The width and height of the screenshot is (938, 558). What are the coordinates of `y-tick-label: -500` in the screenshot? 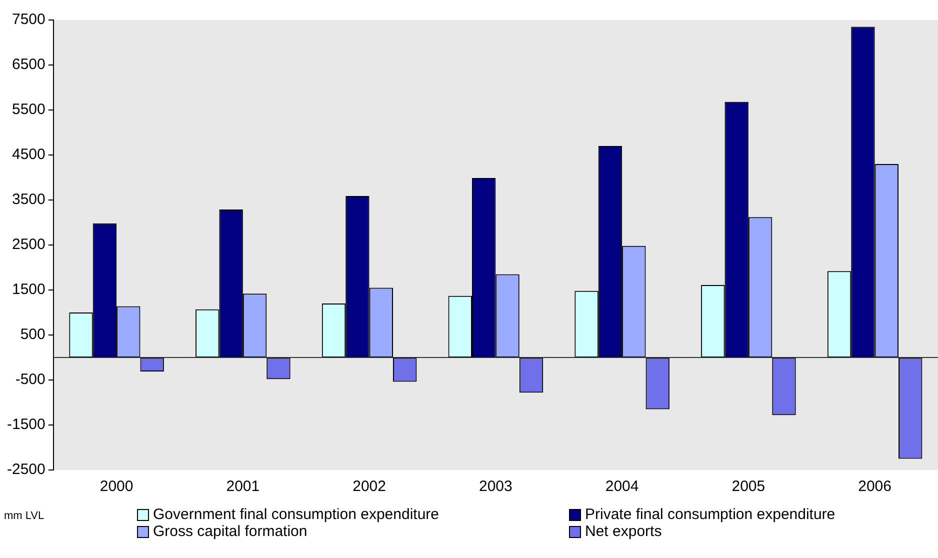 It's located at (30, 379).